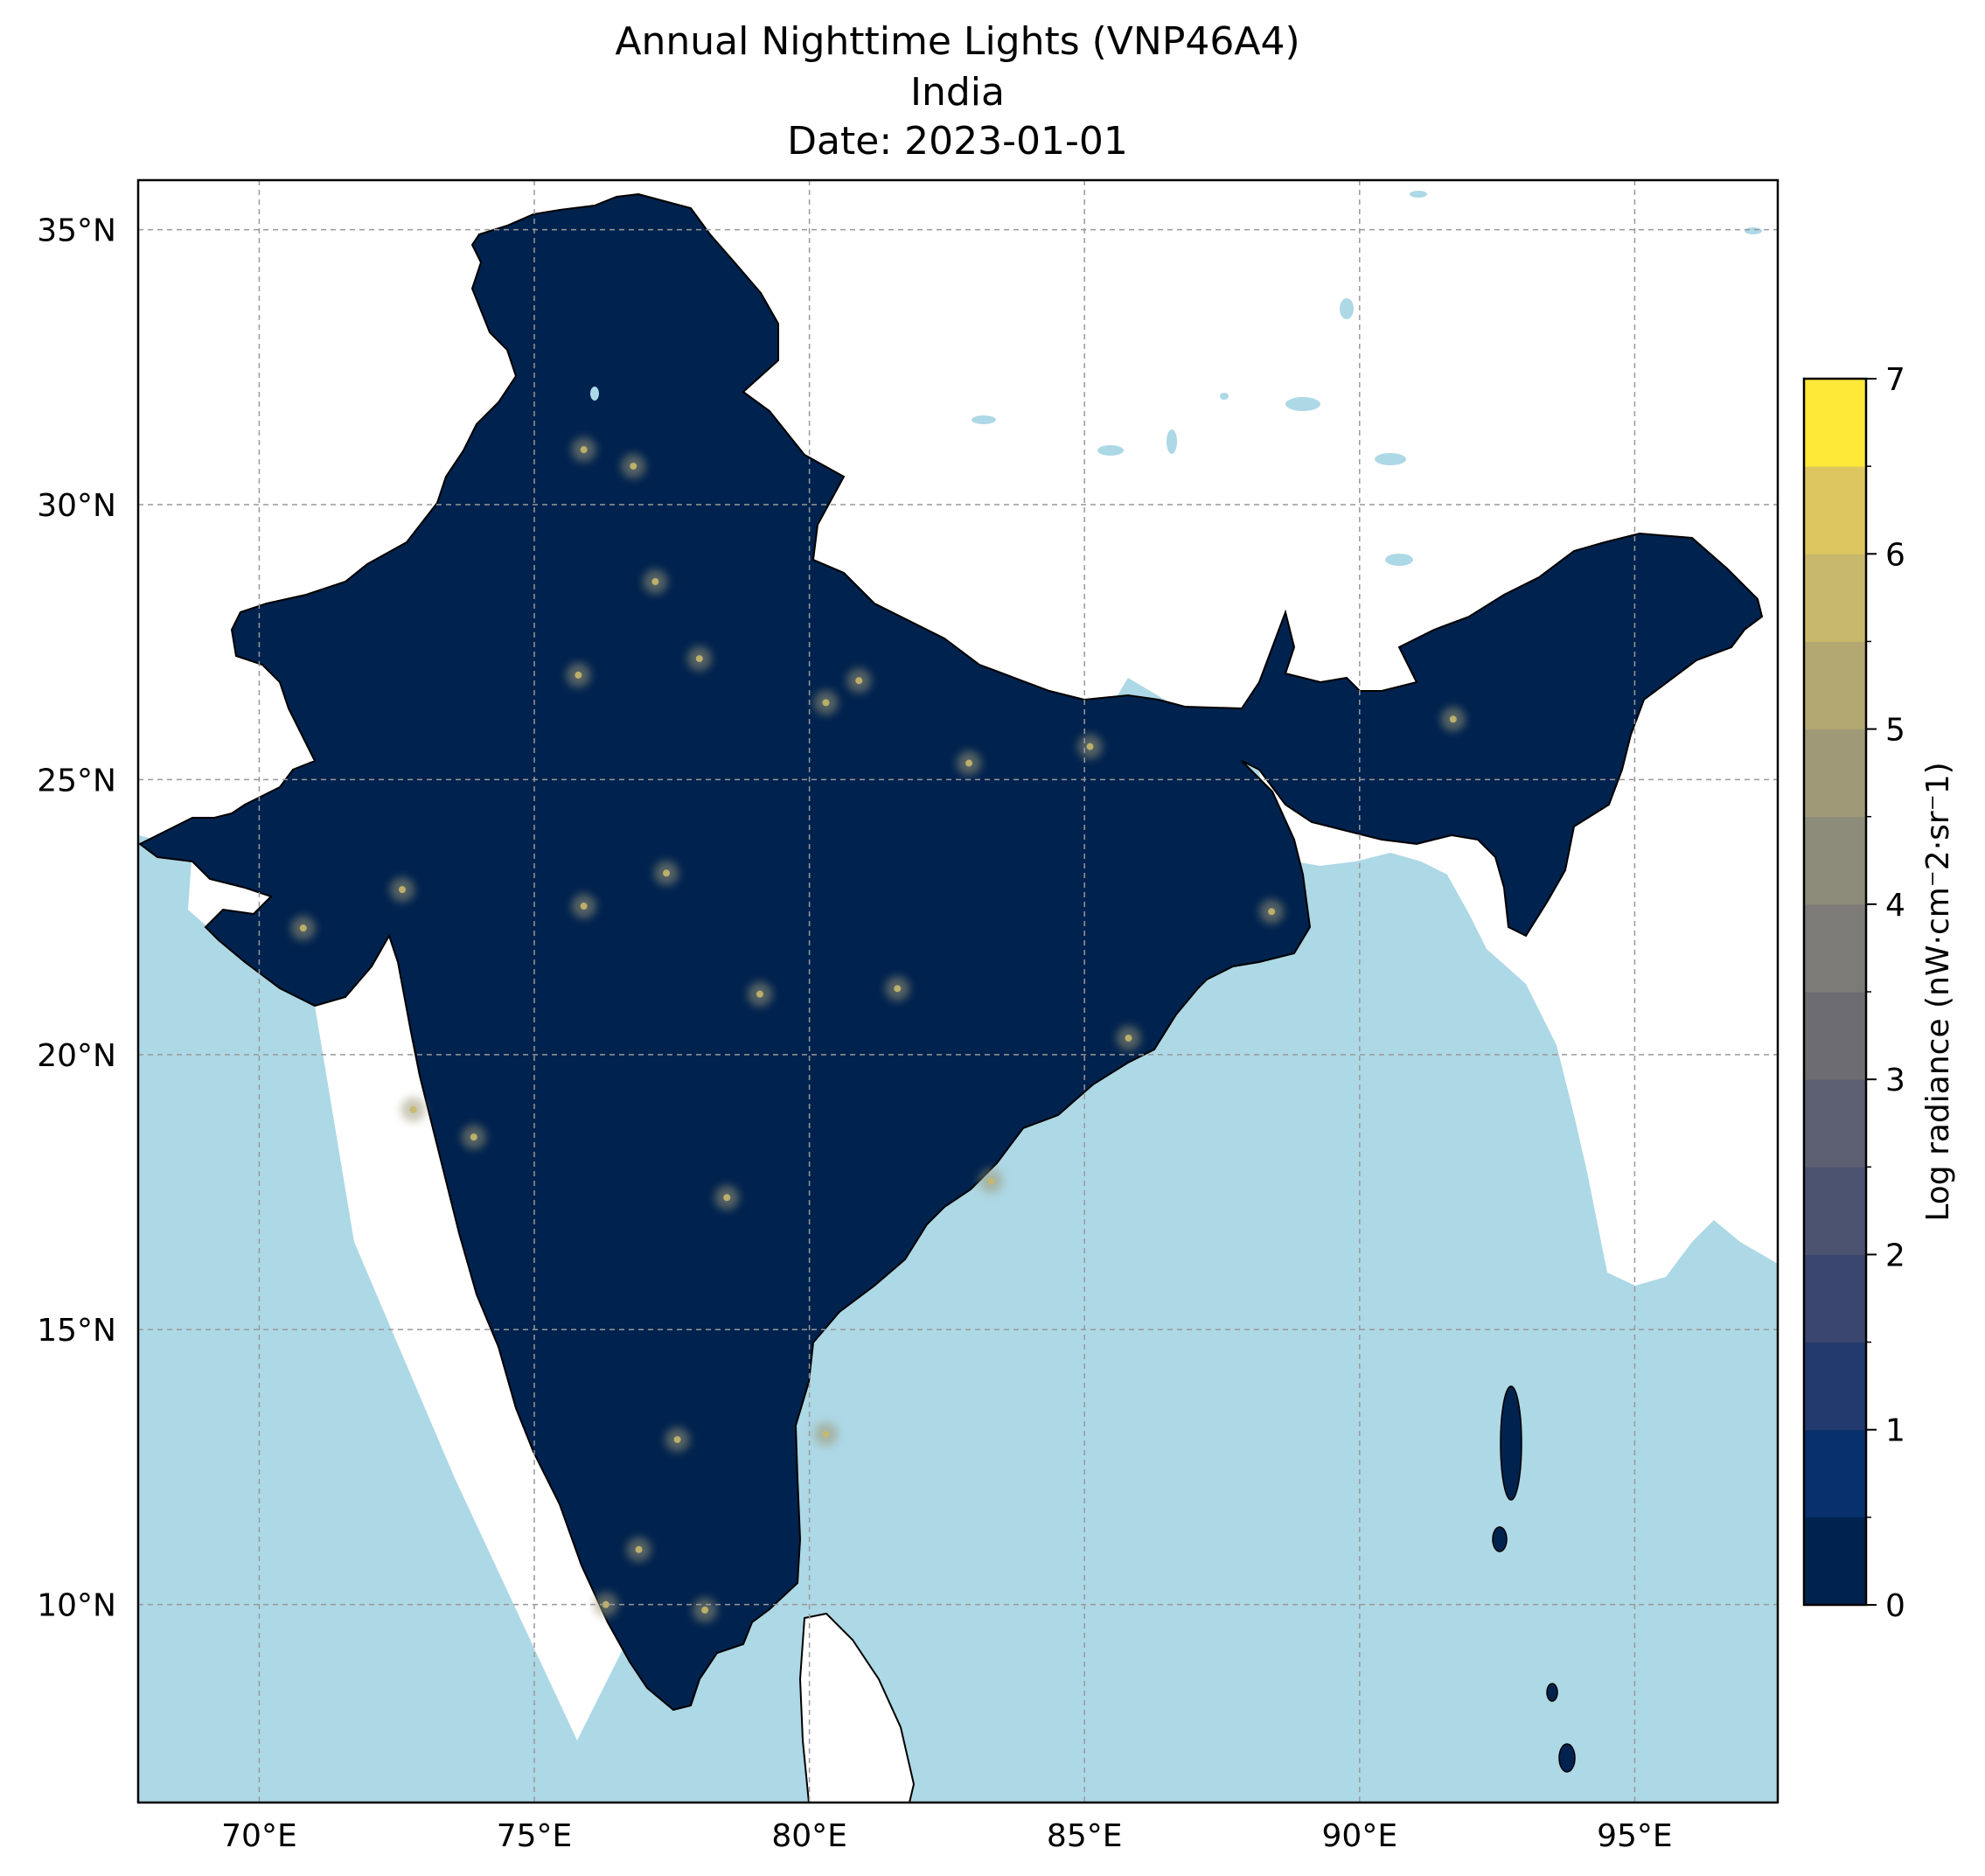 This screenshot has width=1985, height=1876. What do you see at coordinates (76, 918) in the screenshot?
I see `latitude-tick-labels: 10°N 15°N 20°N 25°N 30°N 35°N` at bounding box center [76, 918].